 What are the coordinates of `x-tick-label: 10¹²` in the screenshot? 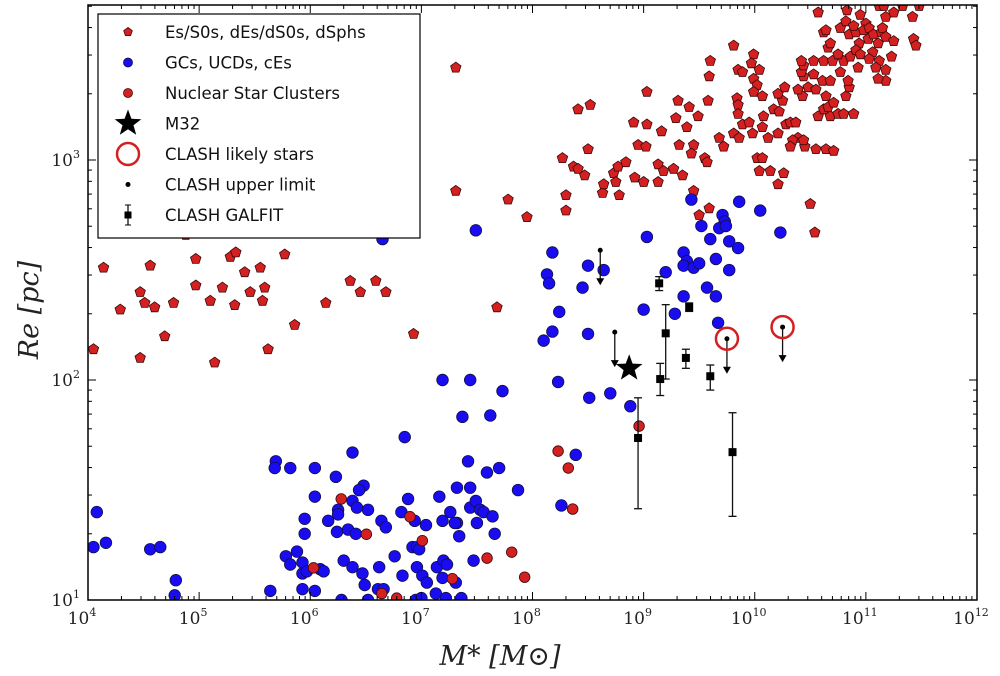 It's located at (971, 617).